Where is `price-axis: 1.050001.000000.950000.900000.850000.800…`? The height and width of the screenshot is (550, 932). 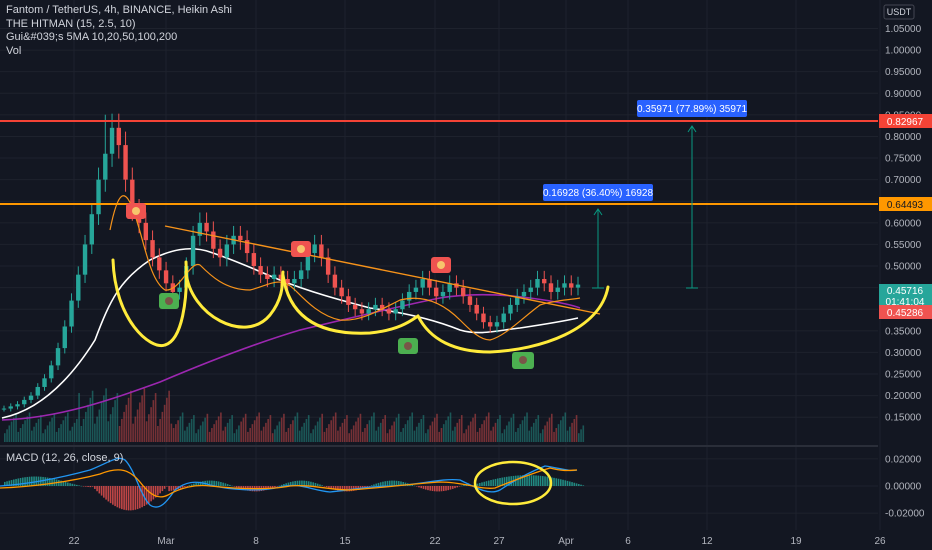
price-axis: 1.050001.000000.950000.900000.850000.800… is located at coordinates (903, 224).